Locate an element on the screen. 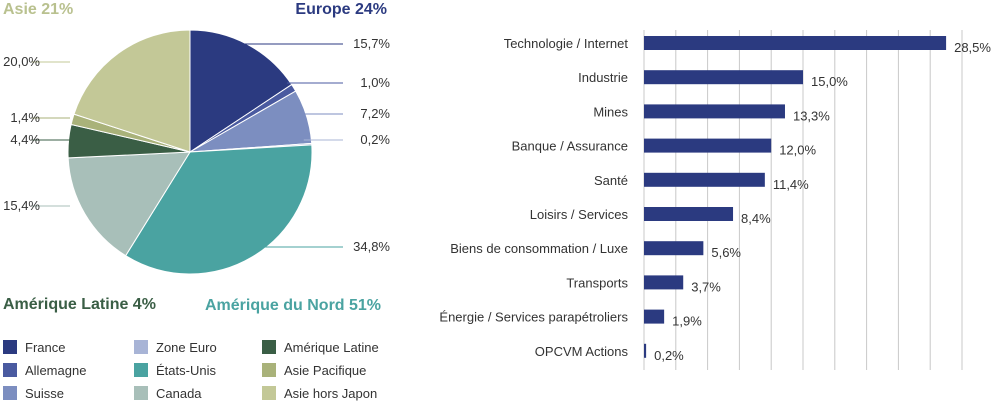 This screenshot has height=403, width=995. category-label: OPCVM Actions is located at coordinates (582, 351).